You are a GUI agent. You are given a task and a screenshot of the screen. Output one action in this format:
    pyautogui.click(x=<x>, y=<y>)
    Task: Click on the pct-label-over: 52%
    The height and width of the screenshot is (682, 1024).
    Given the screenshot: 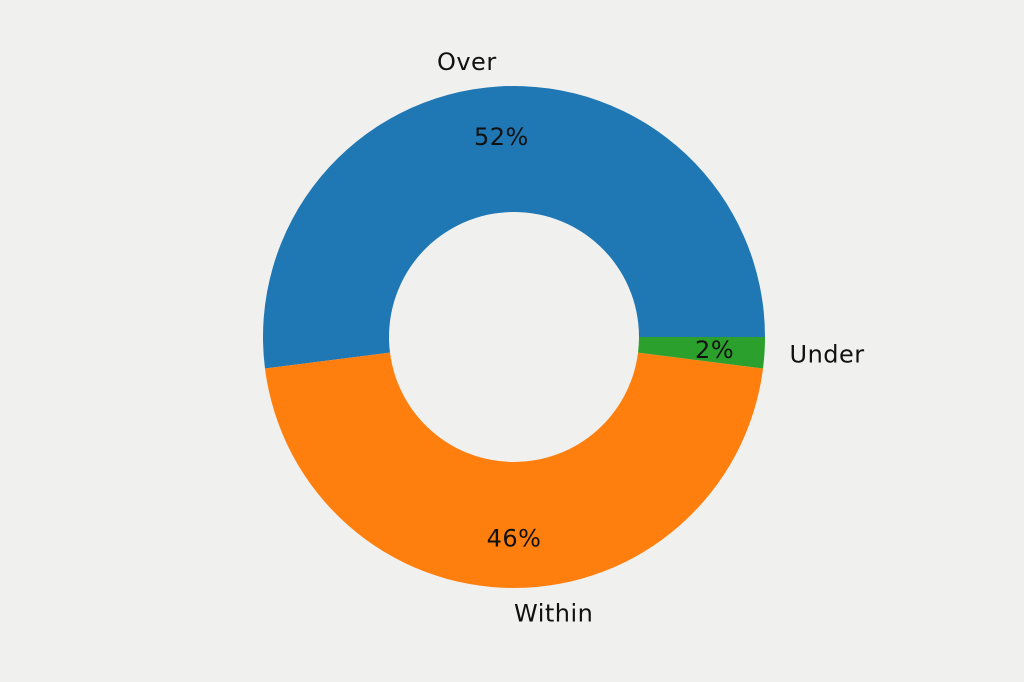 What is the action you would take?
    pyautogui.click(x=501, y=137)
    